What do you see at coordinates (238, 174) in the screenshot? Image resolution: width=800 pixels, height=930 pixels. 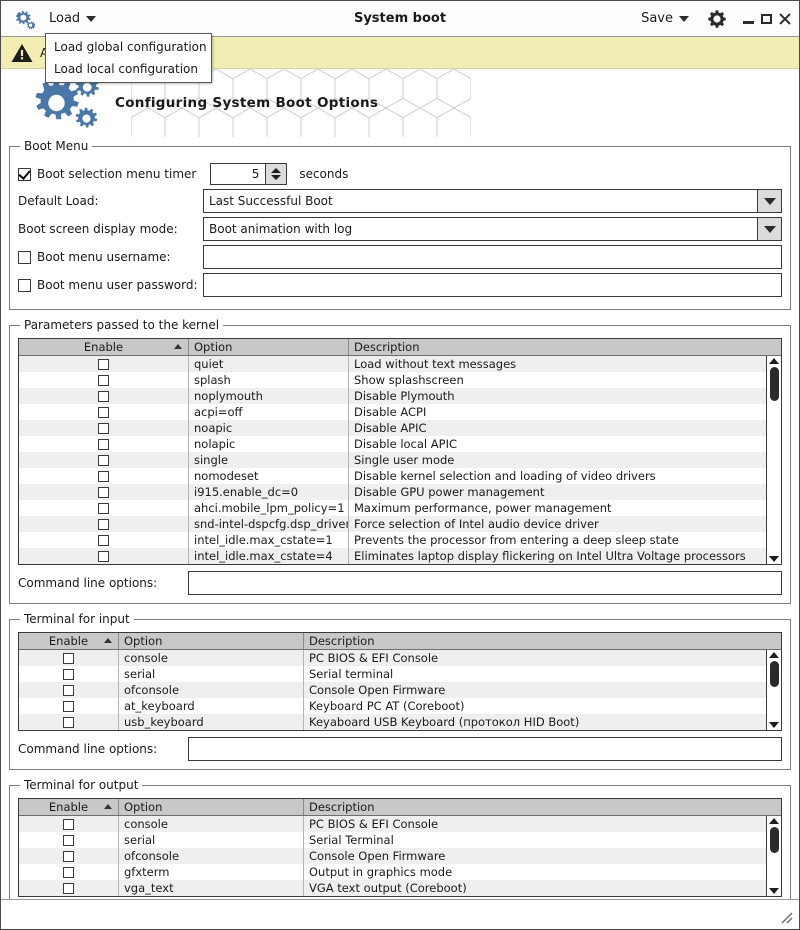 I see `boot-timer-value: 5` at bounding box center [238, 174].